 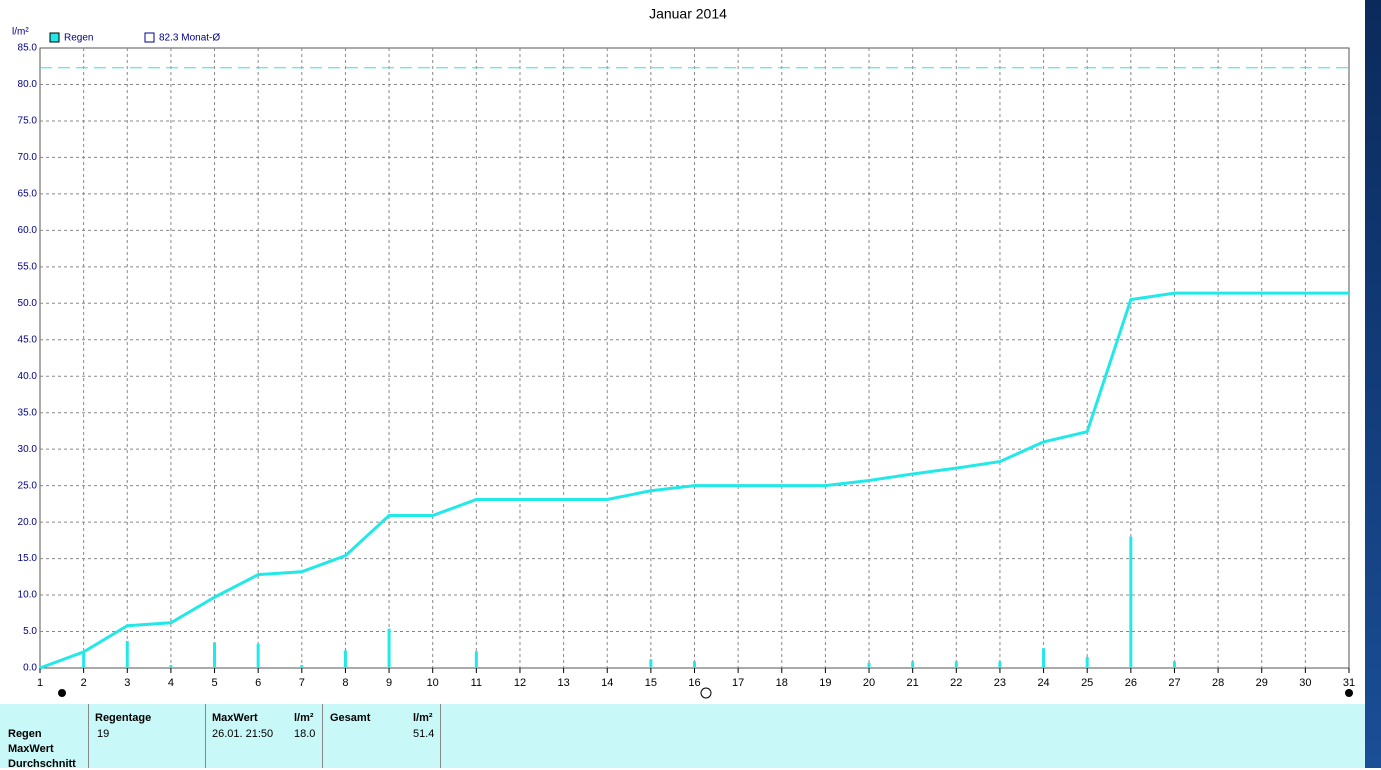 What do you see at coordinates (171, 683) in the screenshot?
I see `x-tick-label: 4` at bounding box center [171, 683].